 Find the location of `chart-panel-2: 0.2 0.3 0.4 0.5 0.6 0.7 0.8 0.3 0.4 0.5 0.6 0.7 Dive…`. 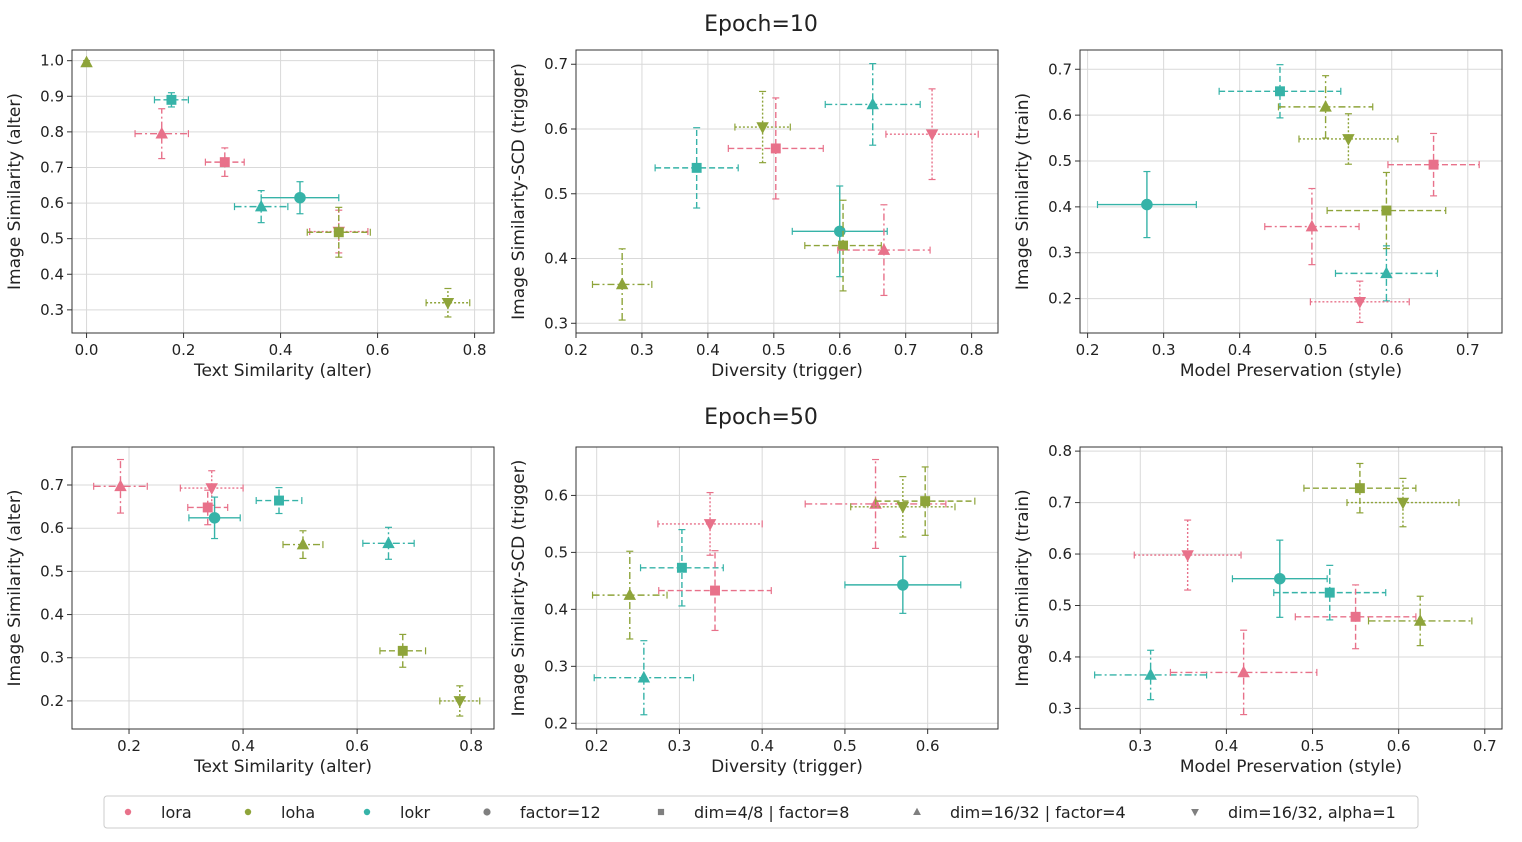

chart-panel-2: 0.2 0.3 0.4 0.5 0.6 0.7 0.8 0.3 0.4 0.5 0.6 0.7 Dive… is located at coordinates (754, 215).